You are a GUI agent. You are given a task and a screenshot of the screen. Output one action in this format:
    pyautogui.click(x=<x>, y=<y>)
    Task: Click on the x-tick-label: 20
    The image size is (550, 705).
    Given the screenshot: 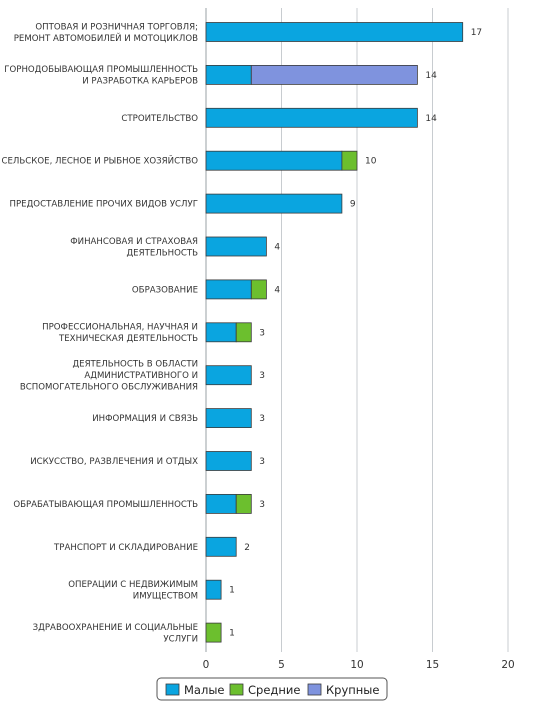 What is the action you would take?
    pyautogui.click(x=507, y=665)
    